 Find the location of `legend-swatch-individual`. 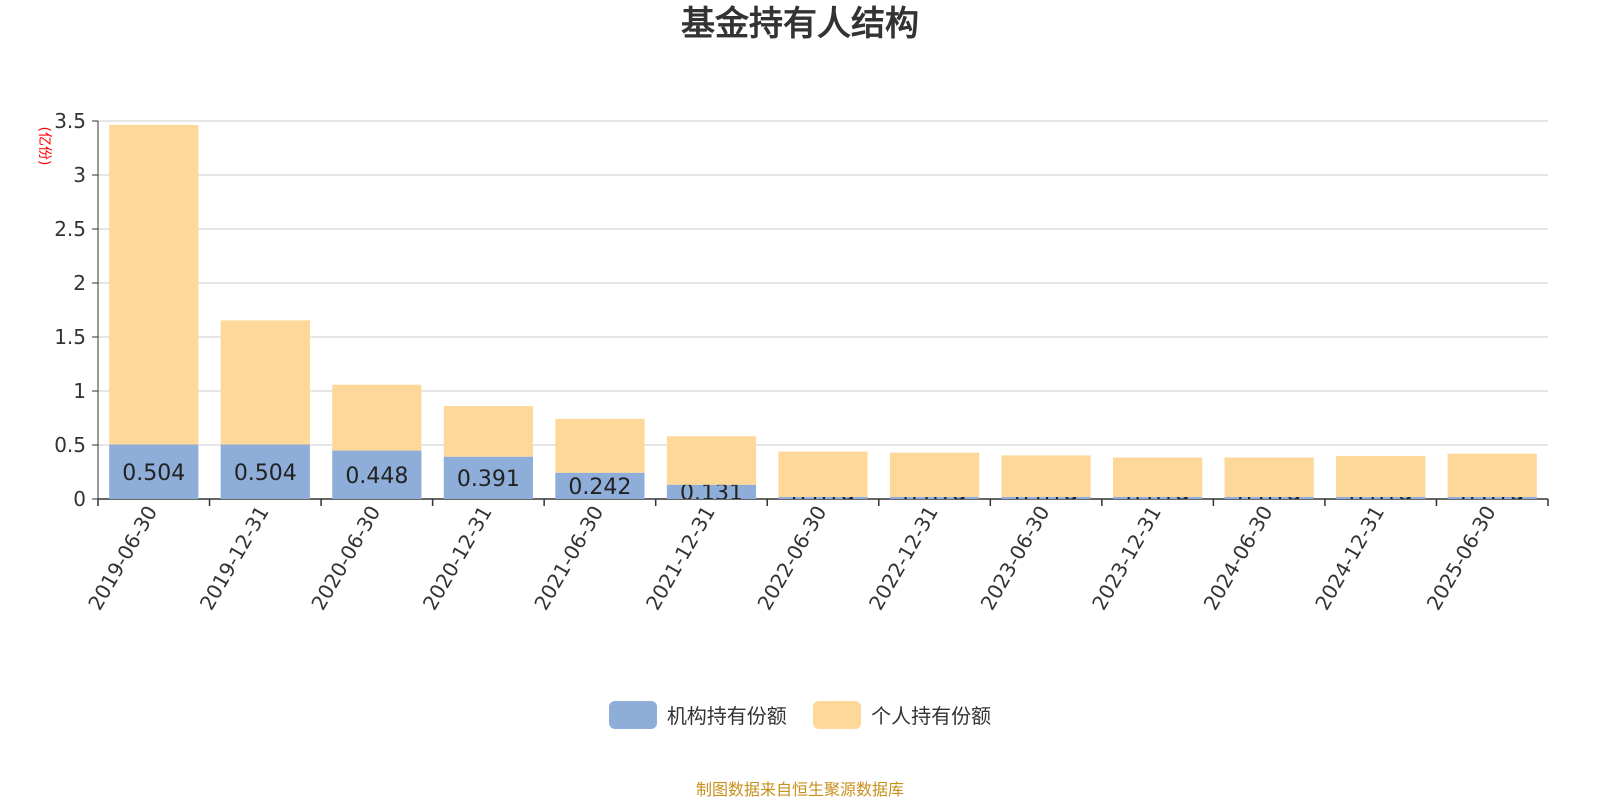

legend-swatch-individual is located at coordinates (837, 714).